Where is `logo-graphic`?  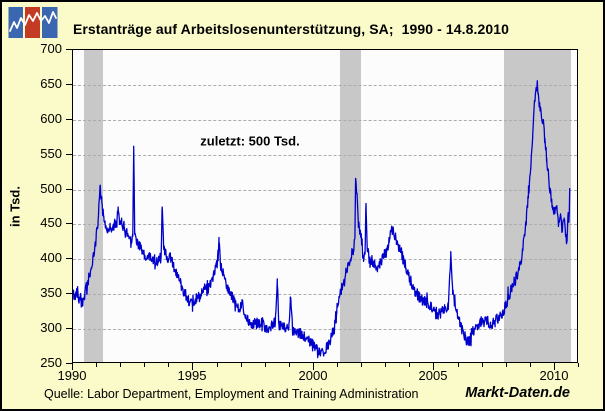
logo-graphic is located at coordinates (33, 22).